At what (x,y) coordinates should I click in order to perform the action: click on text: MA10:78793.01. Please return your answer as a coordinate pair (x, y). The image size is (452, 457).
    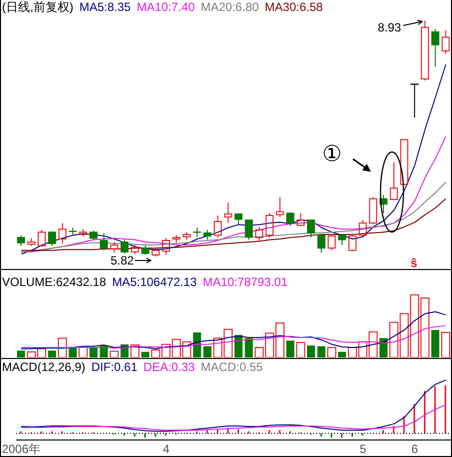
    Looking at the image, I should click on (245, 282).